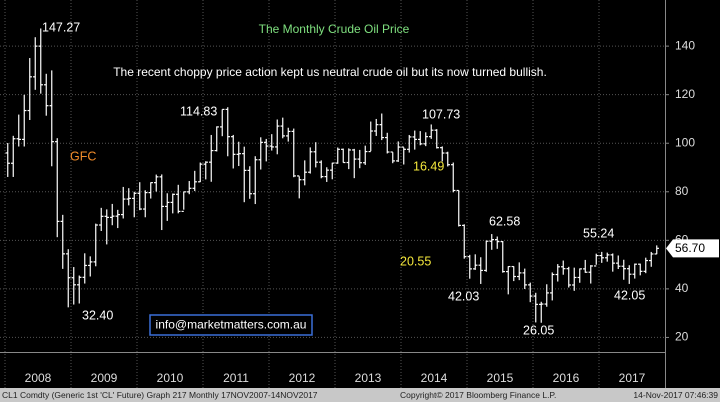 This screenshot has height=402, width=720. Describe the element at coordinates (685, 45) in the screenshot. I see `y-tick-label: 140` at that location.